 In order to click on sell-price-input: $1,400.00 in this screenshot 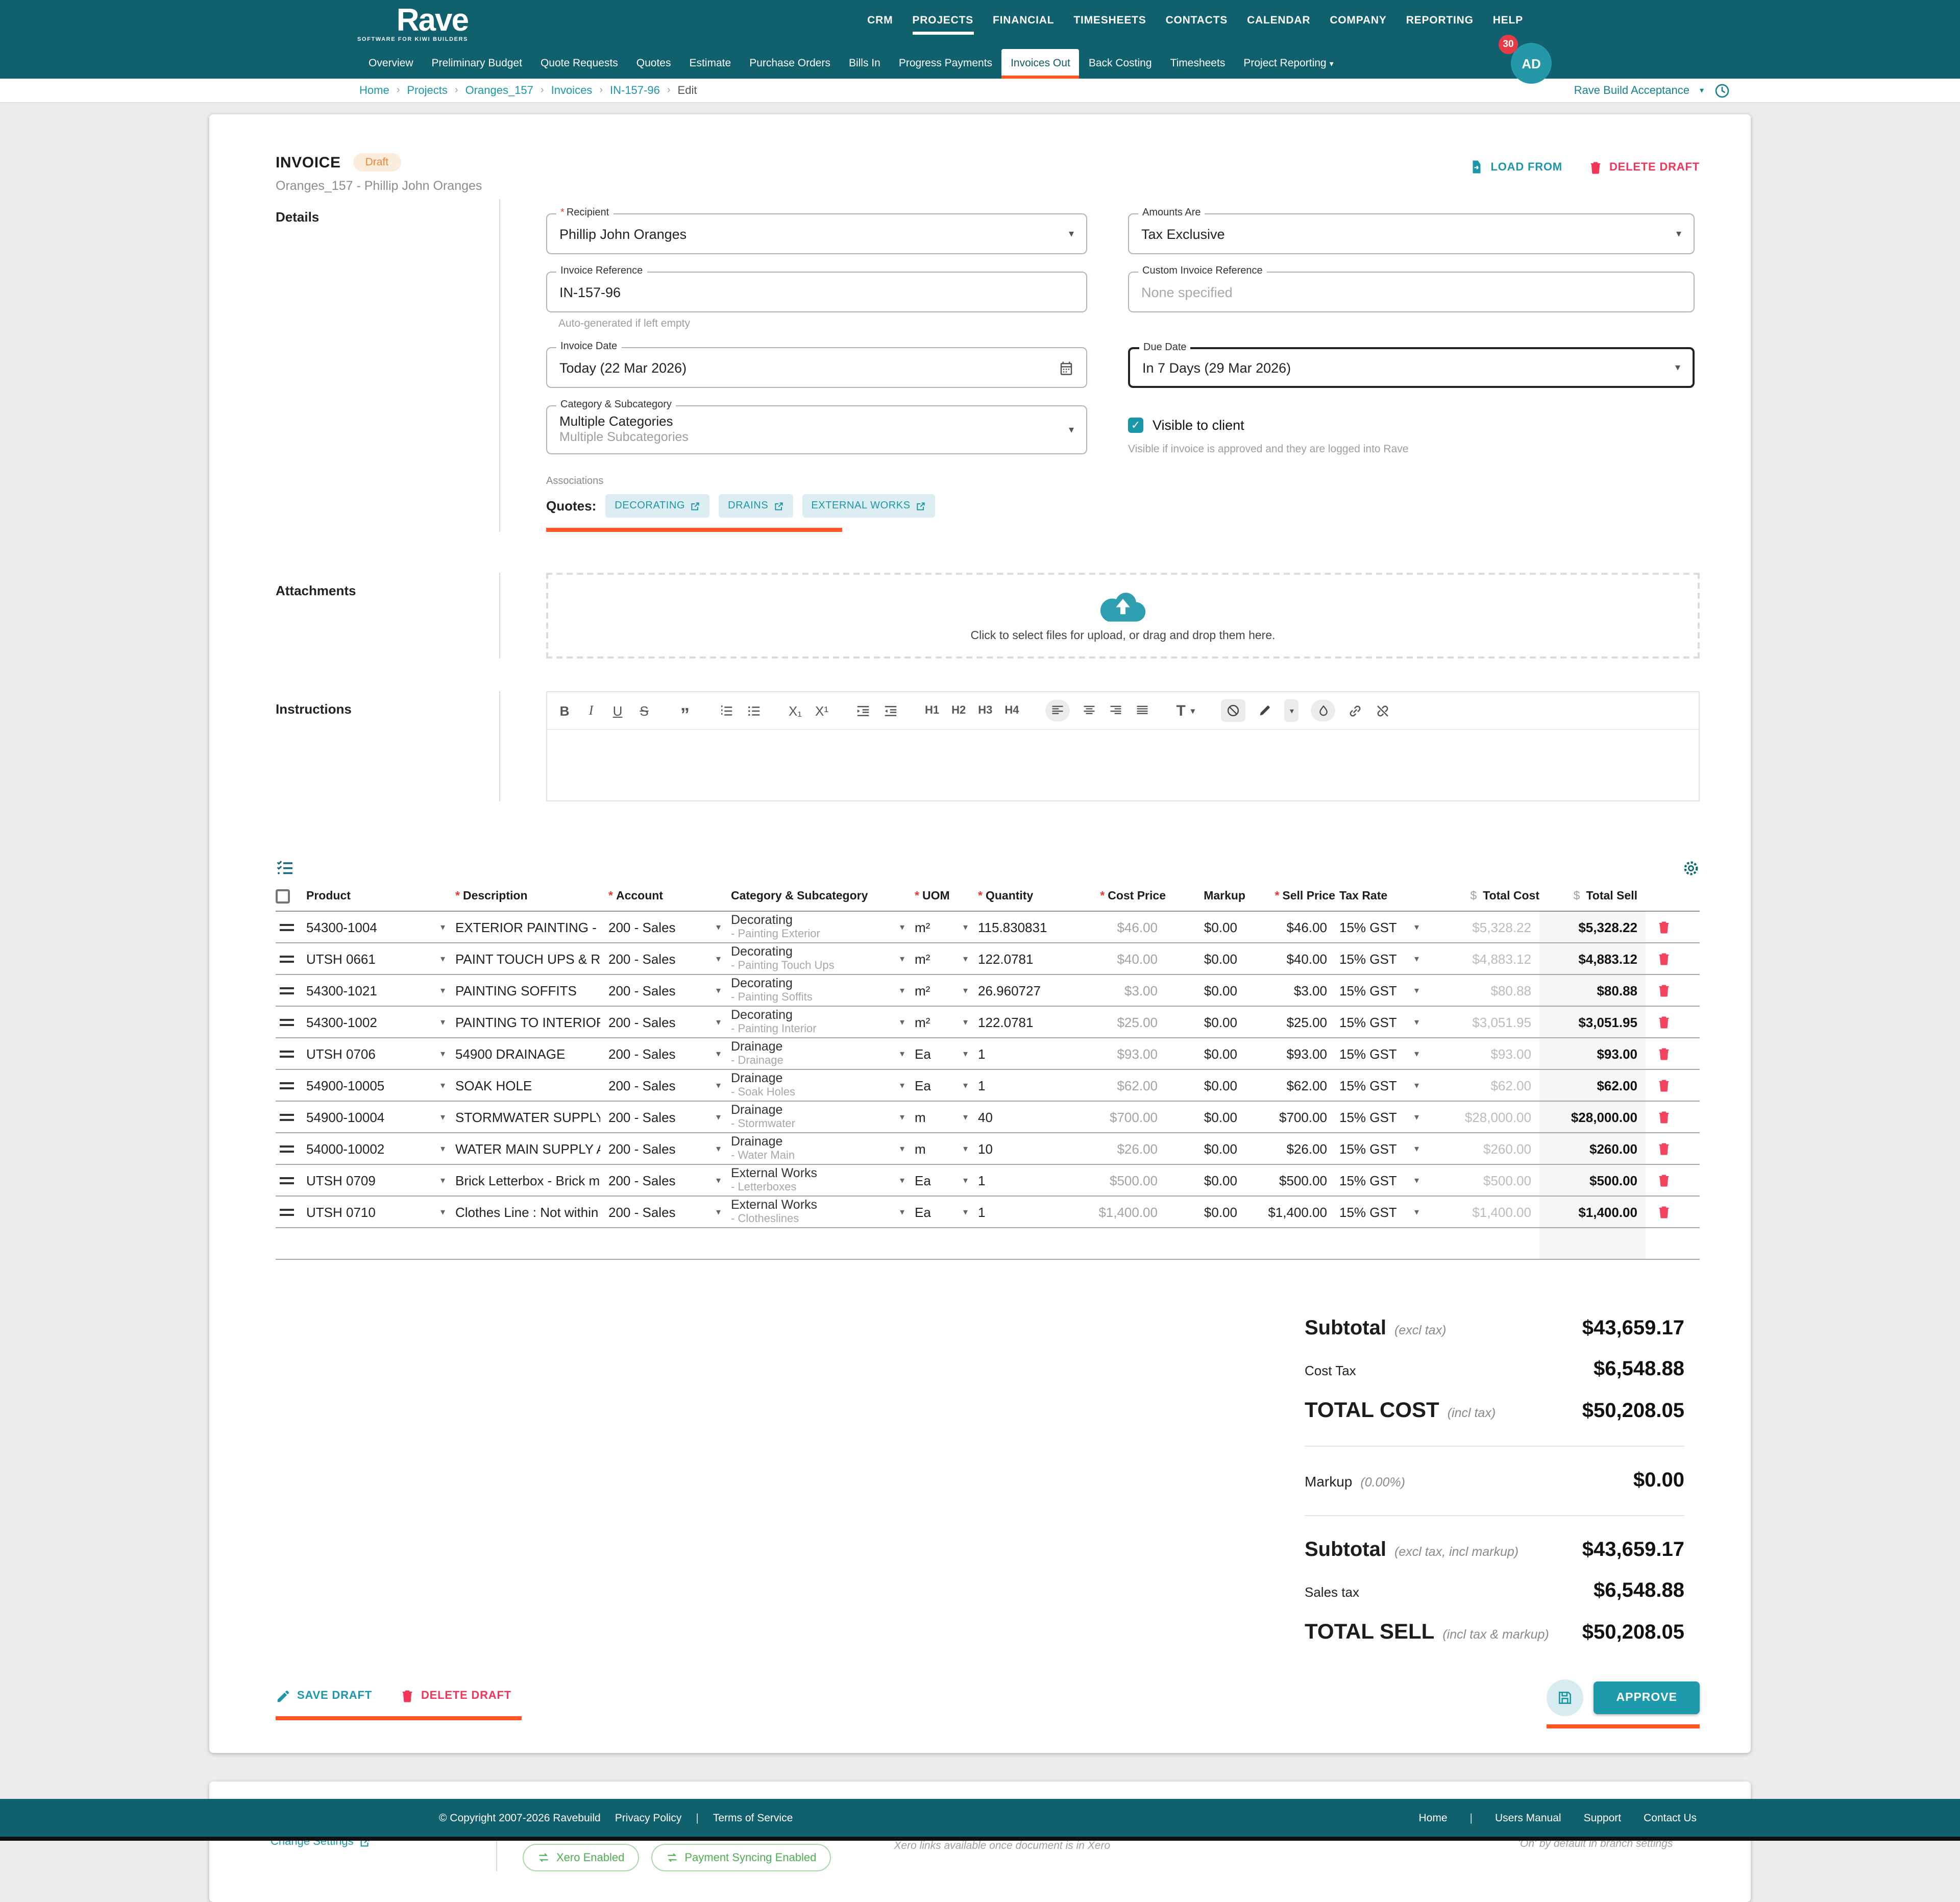, I will do `click(1297, 1212)`.